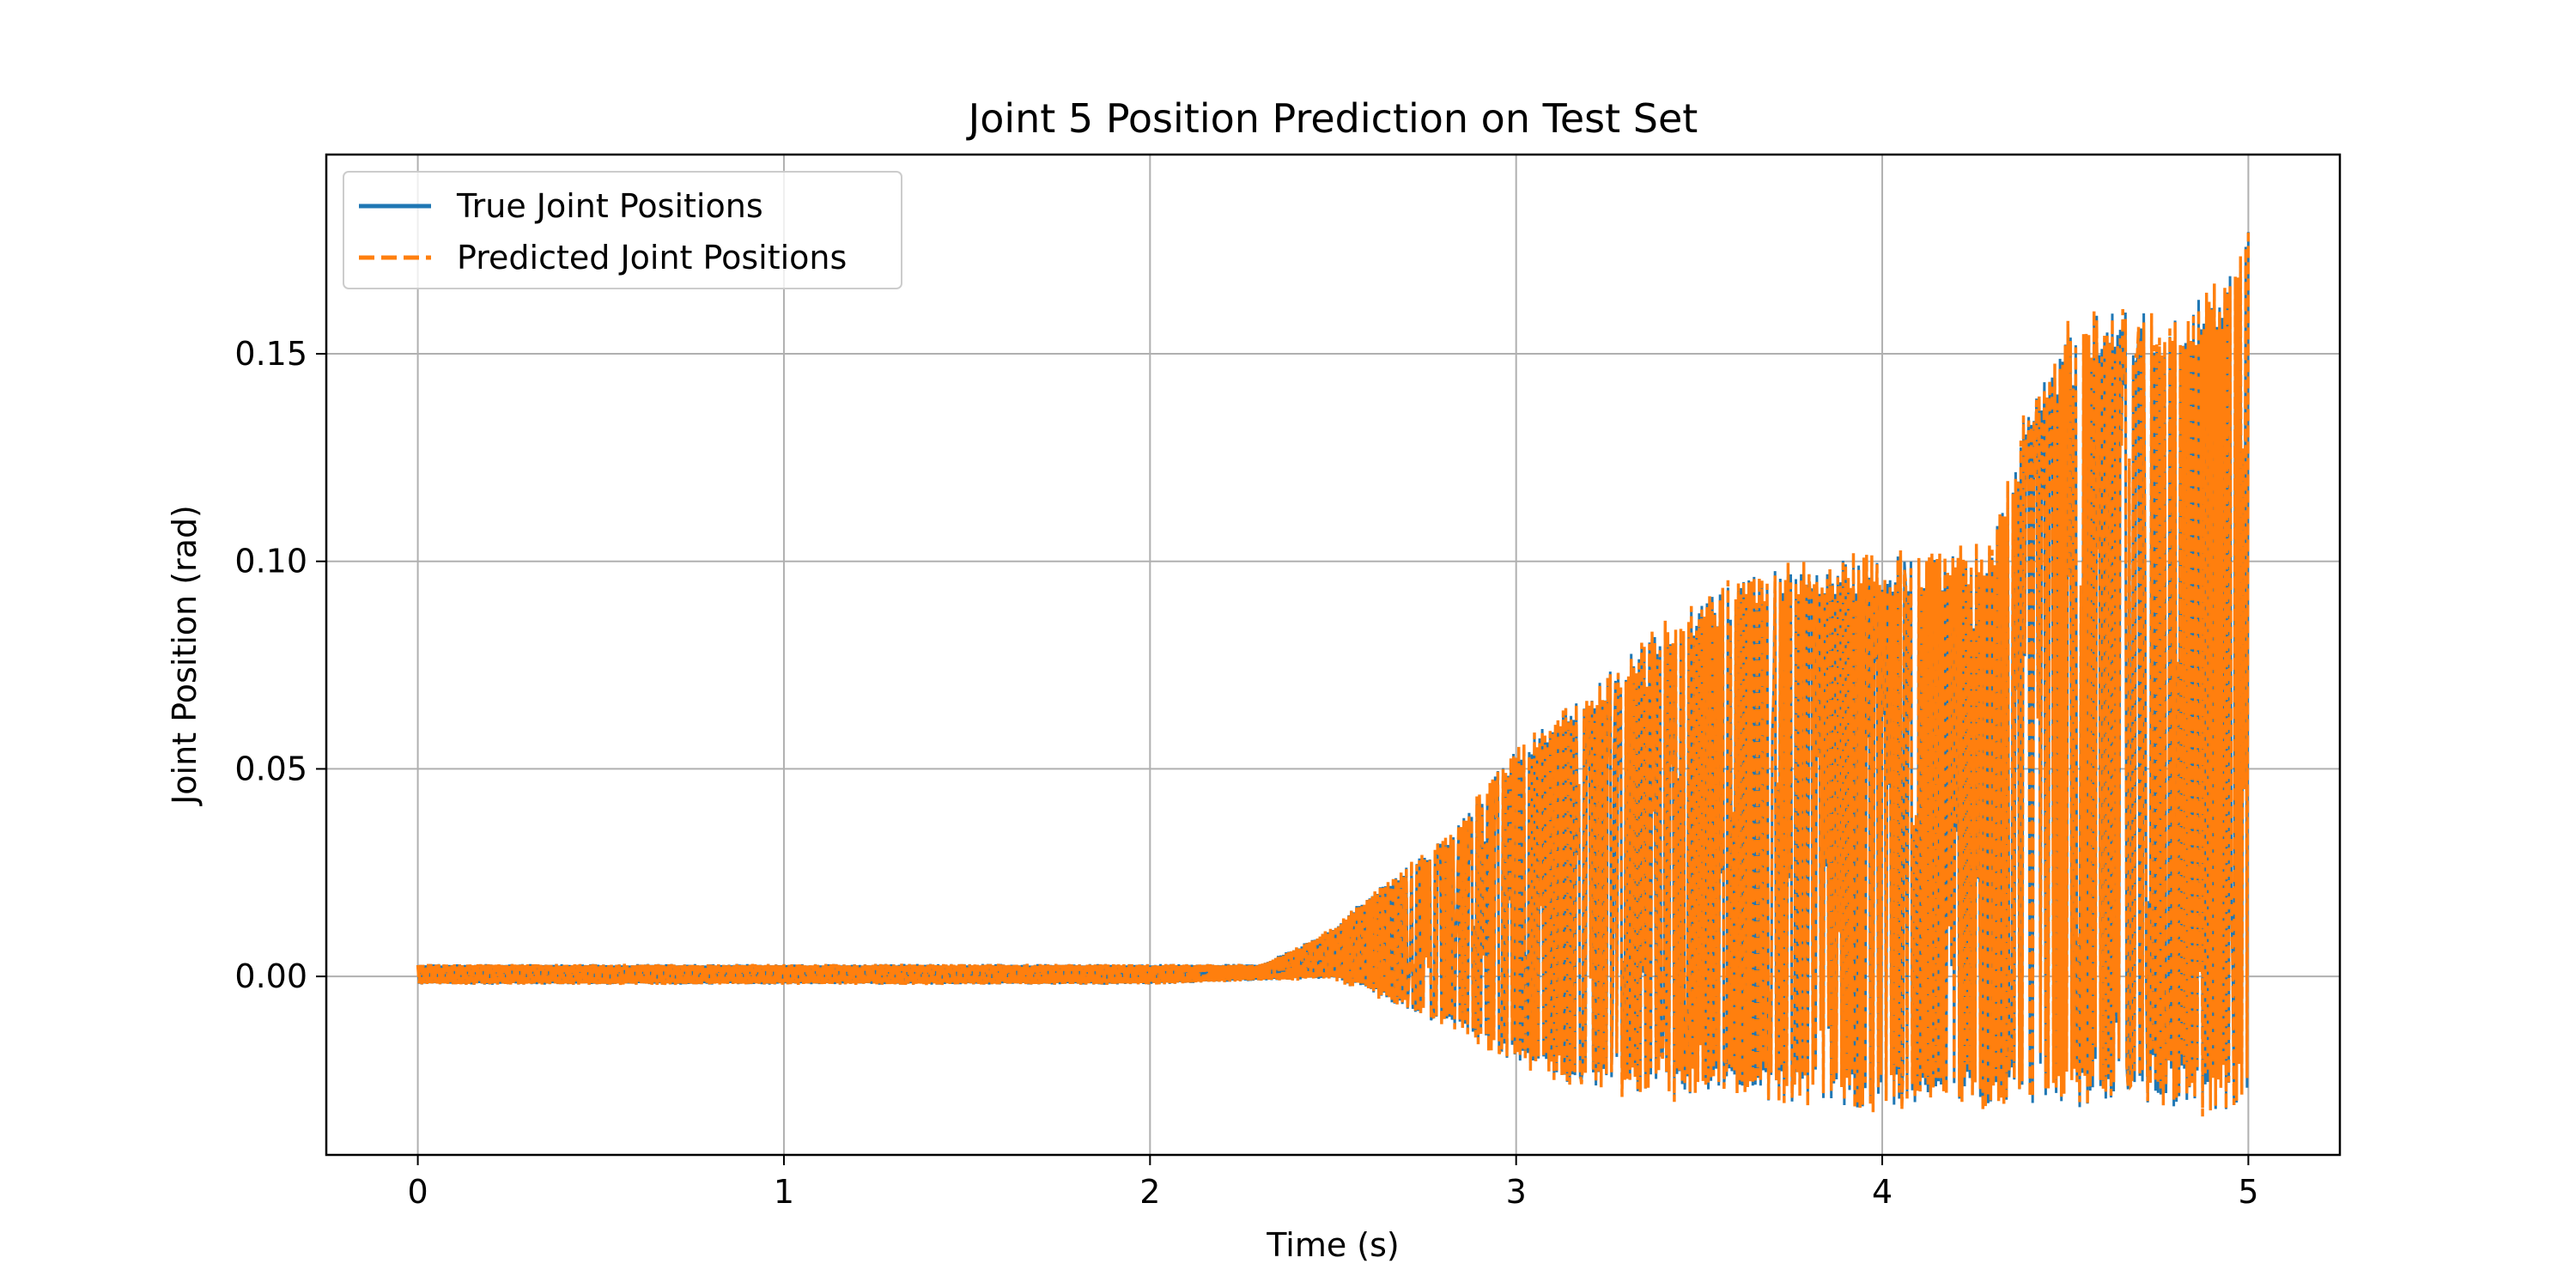 This screenshot has height=1288, width=2576. I want to click on y-tick-label: 0.10, so click(270, 561).